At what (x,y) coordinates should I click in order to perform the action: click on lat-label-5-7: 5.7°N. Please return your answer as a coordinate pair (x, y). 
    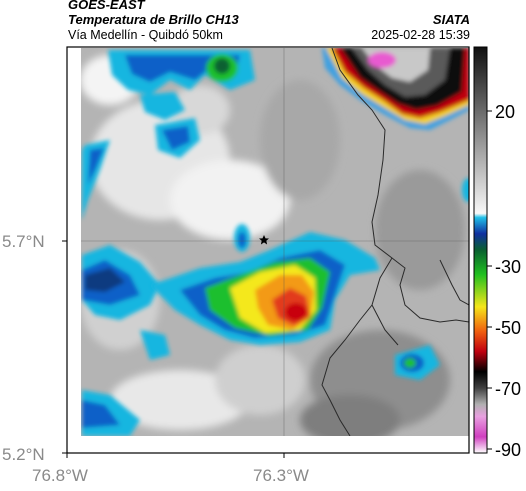
    Looking at the image, I should click on (23, 241).